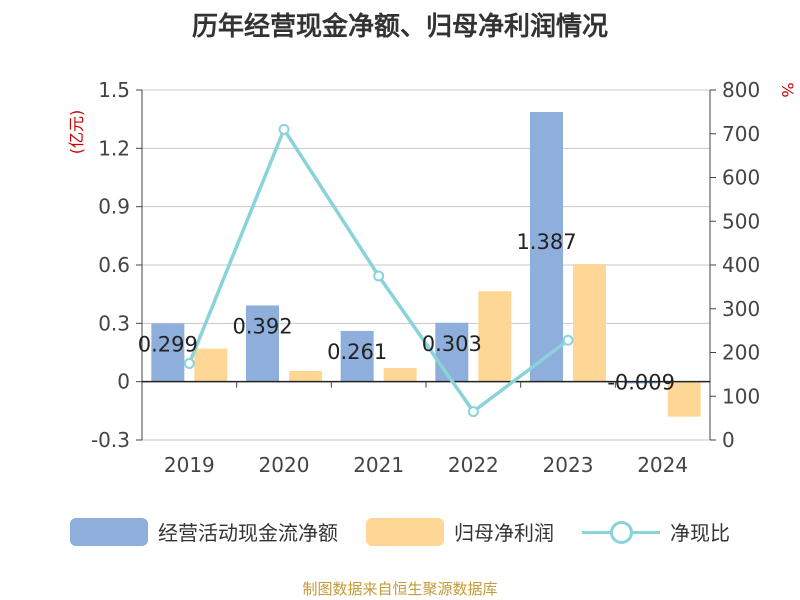 The image size is (800, 600). Describe the element at coordinates (700, 533) in the screenshot. I see `legend-label-ratio: 净现比` at that location.